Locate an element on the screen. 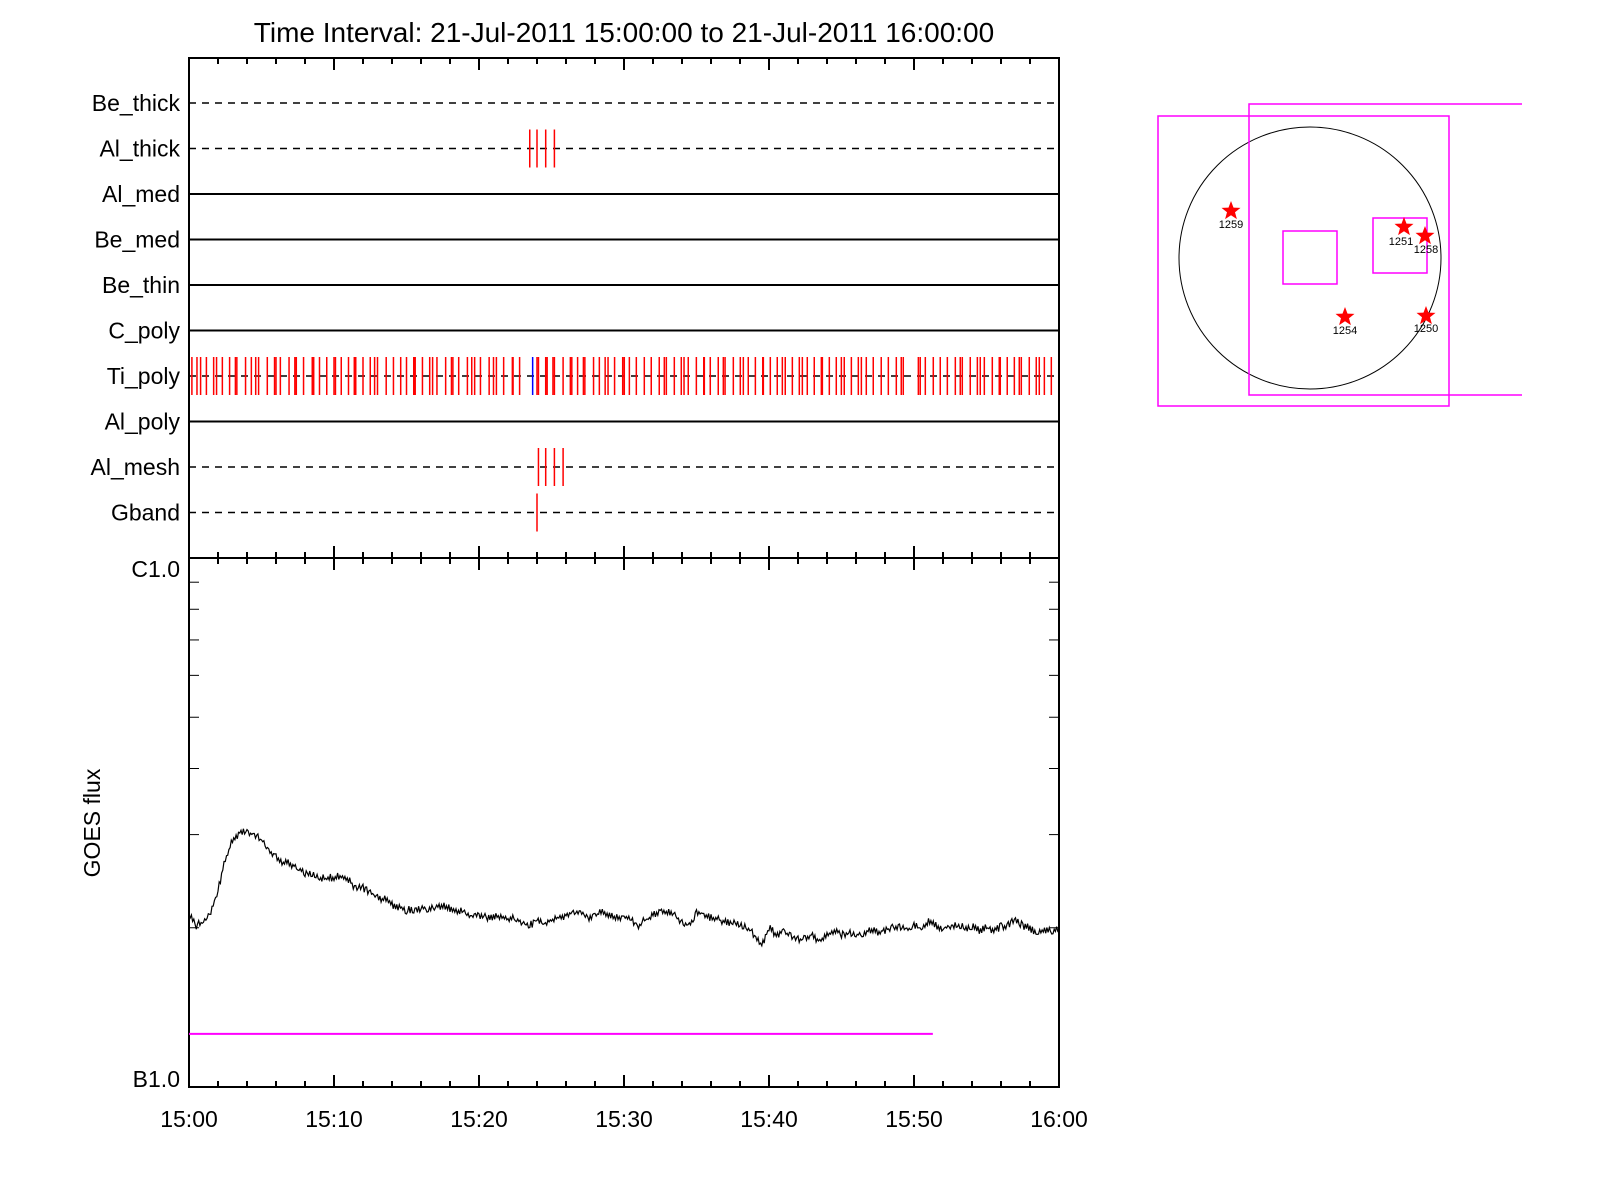 The image size is (1600, 1200). filter-label: Al_mesh is located at coordinates (135, 467).